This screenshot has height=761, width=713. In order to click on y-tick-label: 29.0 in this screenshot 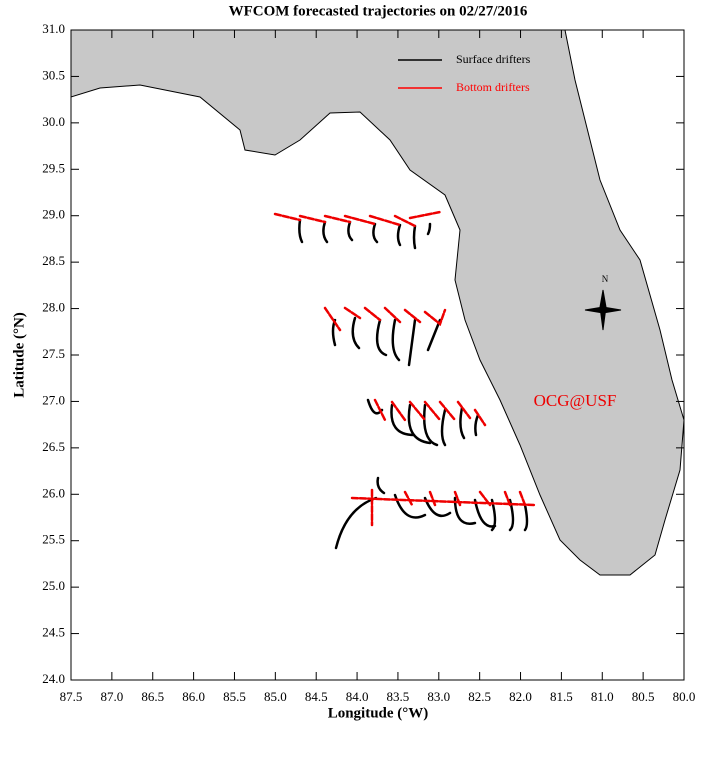, I will do `click(53, 214)`.